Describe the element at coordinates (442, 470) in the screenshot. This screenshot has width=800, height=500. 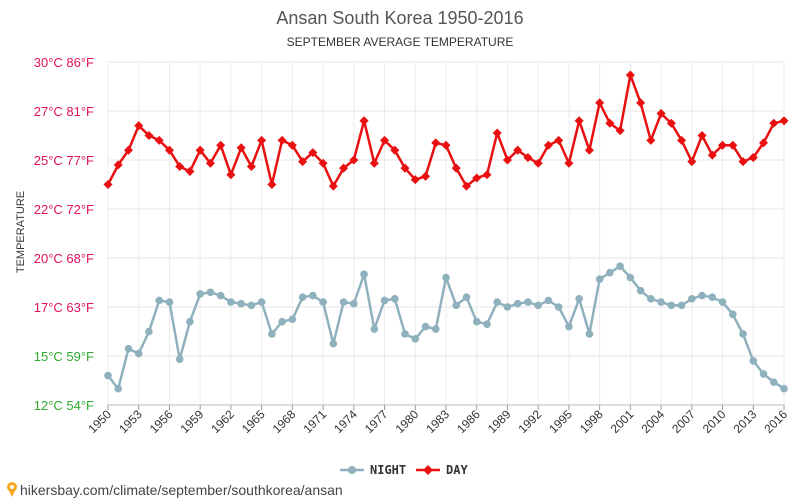
I see `legend-item-day: DAY` at that location.